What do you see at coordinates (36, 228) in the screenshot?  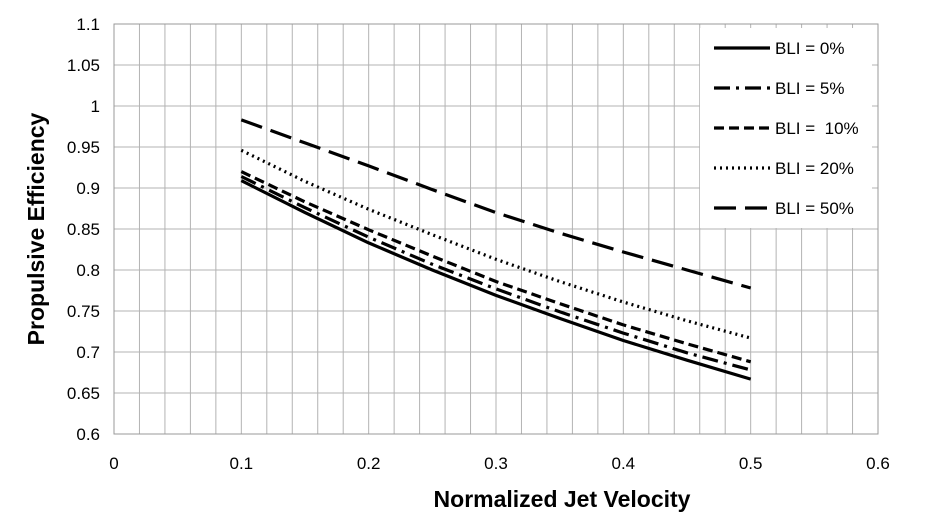 I see `y-axis-title: Propulsive Efficiency` at bounding box center [36, 228].